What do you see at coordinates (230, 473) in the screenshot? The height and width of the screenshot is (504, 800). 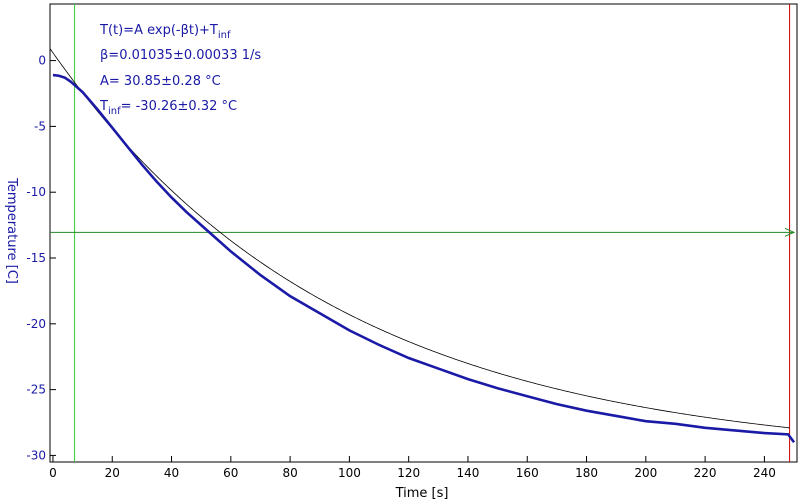 I see `x-tick-label: 60` at bounding box center [230, 473].